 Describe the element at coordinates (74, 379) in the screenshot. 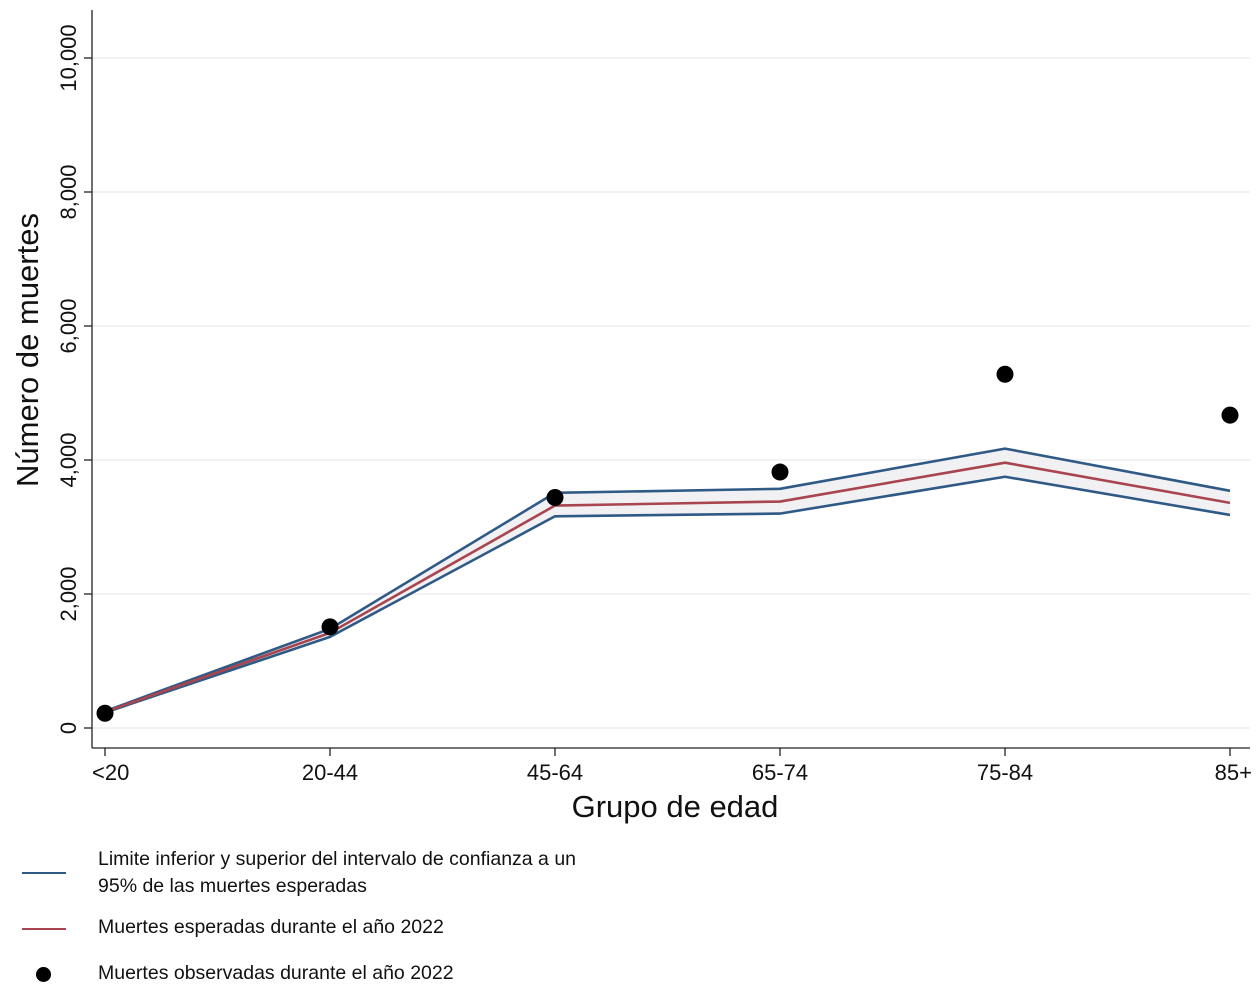

I see `y-ticks: 0 2,000 4,000 6,000 8,000 10,000` at that location.